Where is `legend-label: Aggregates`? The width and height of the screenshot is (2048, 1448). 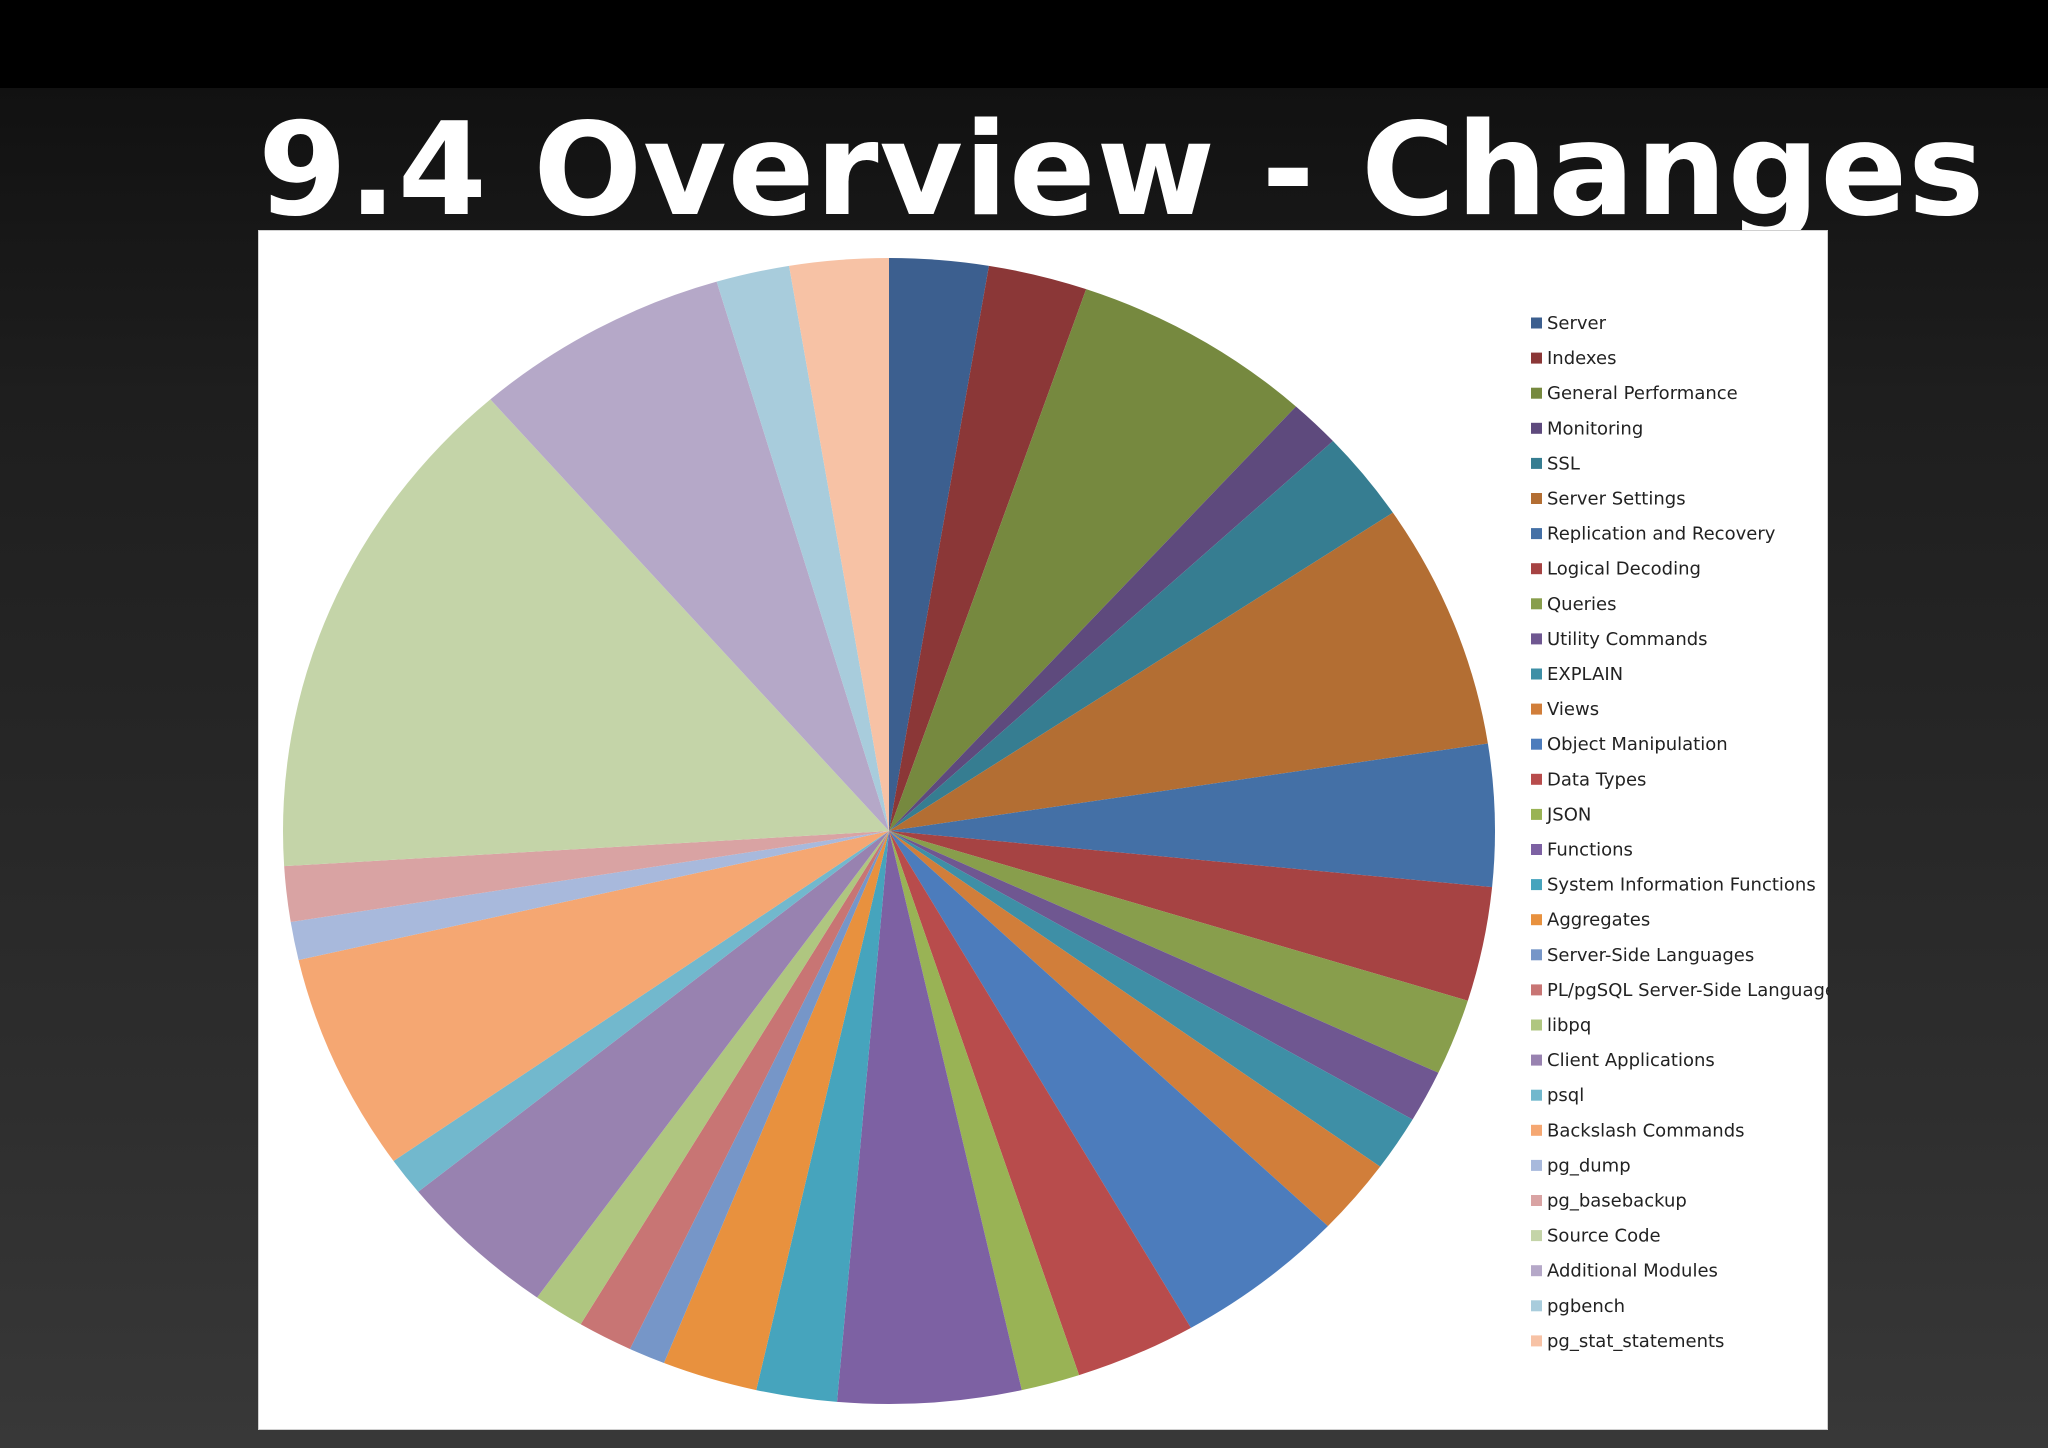
legend-label: Aggregates is located at coordinates (1598, 920).